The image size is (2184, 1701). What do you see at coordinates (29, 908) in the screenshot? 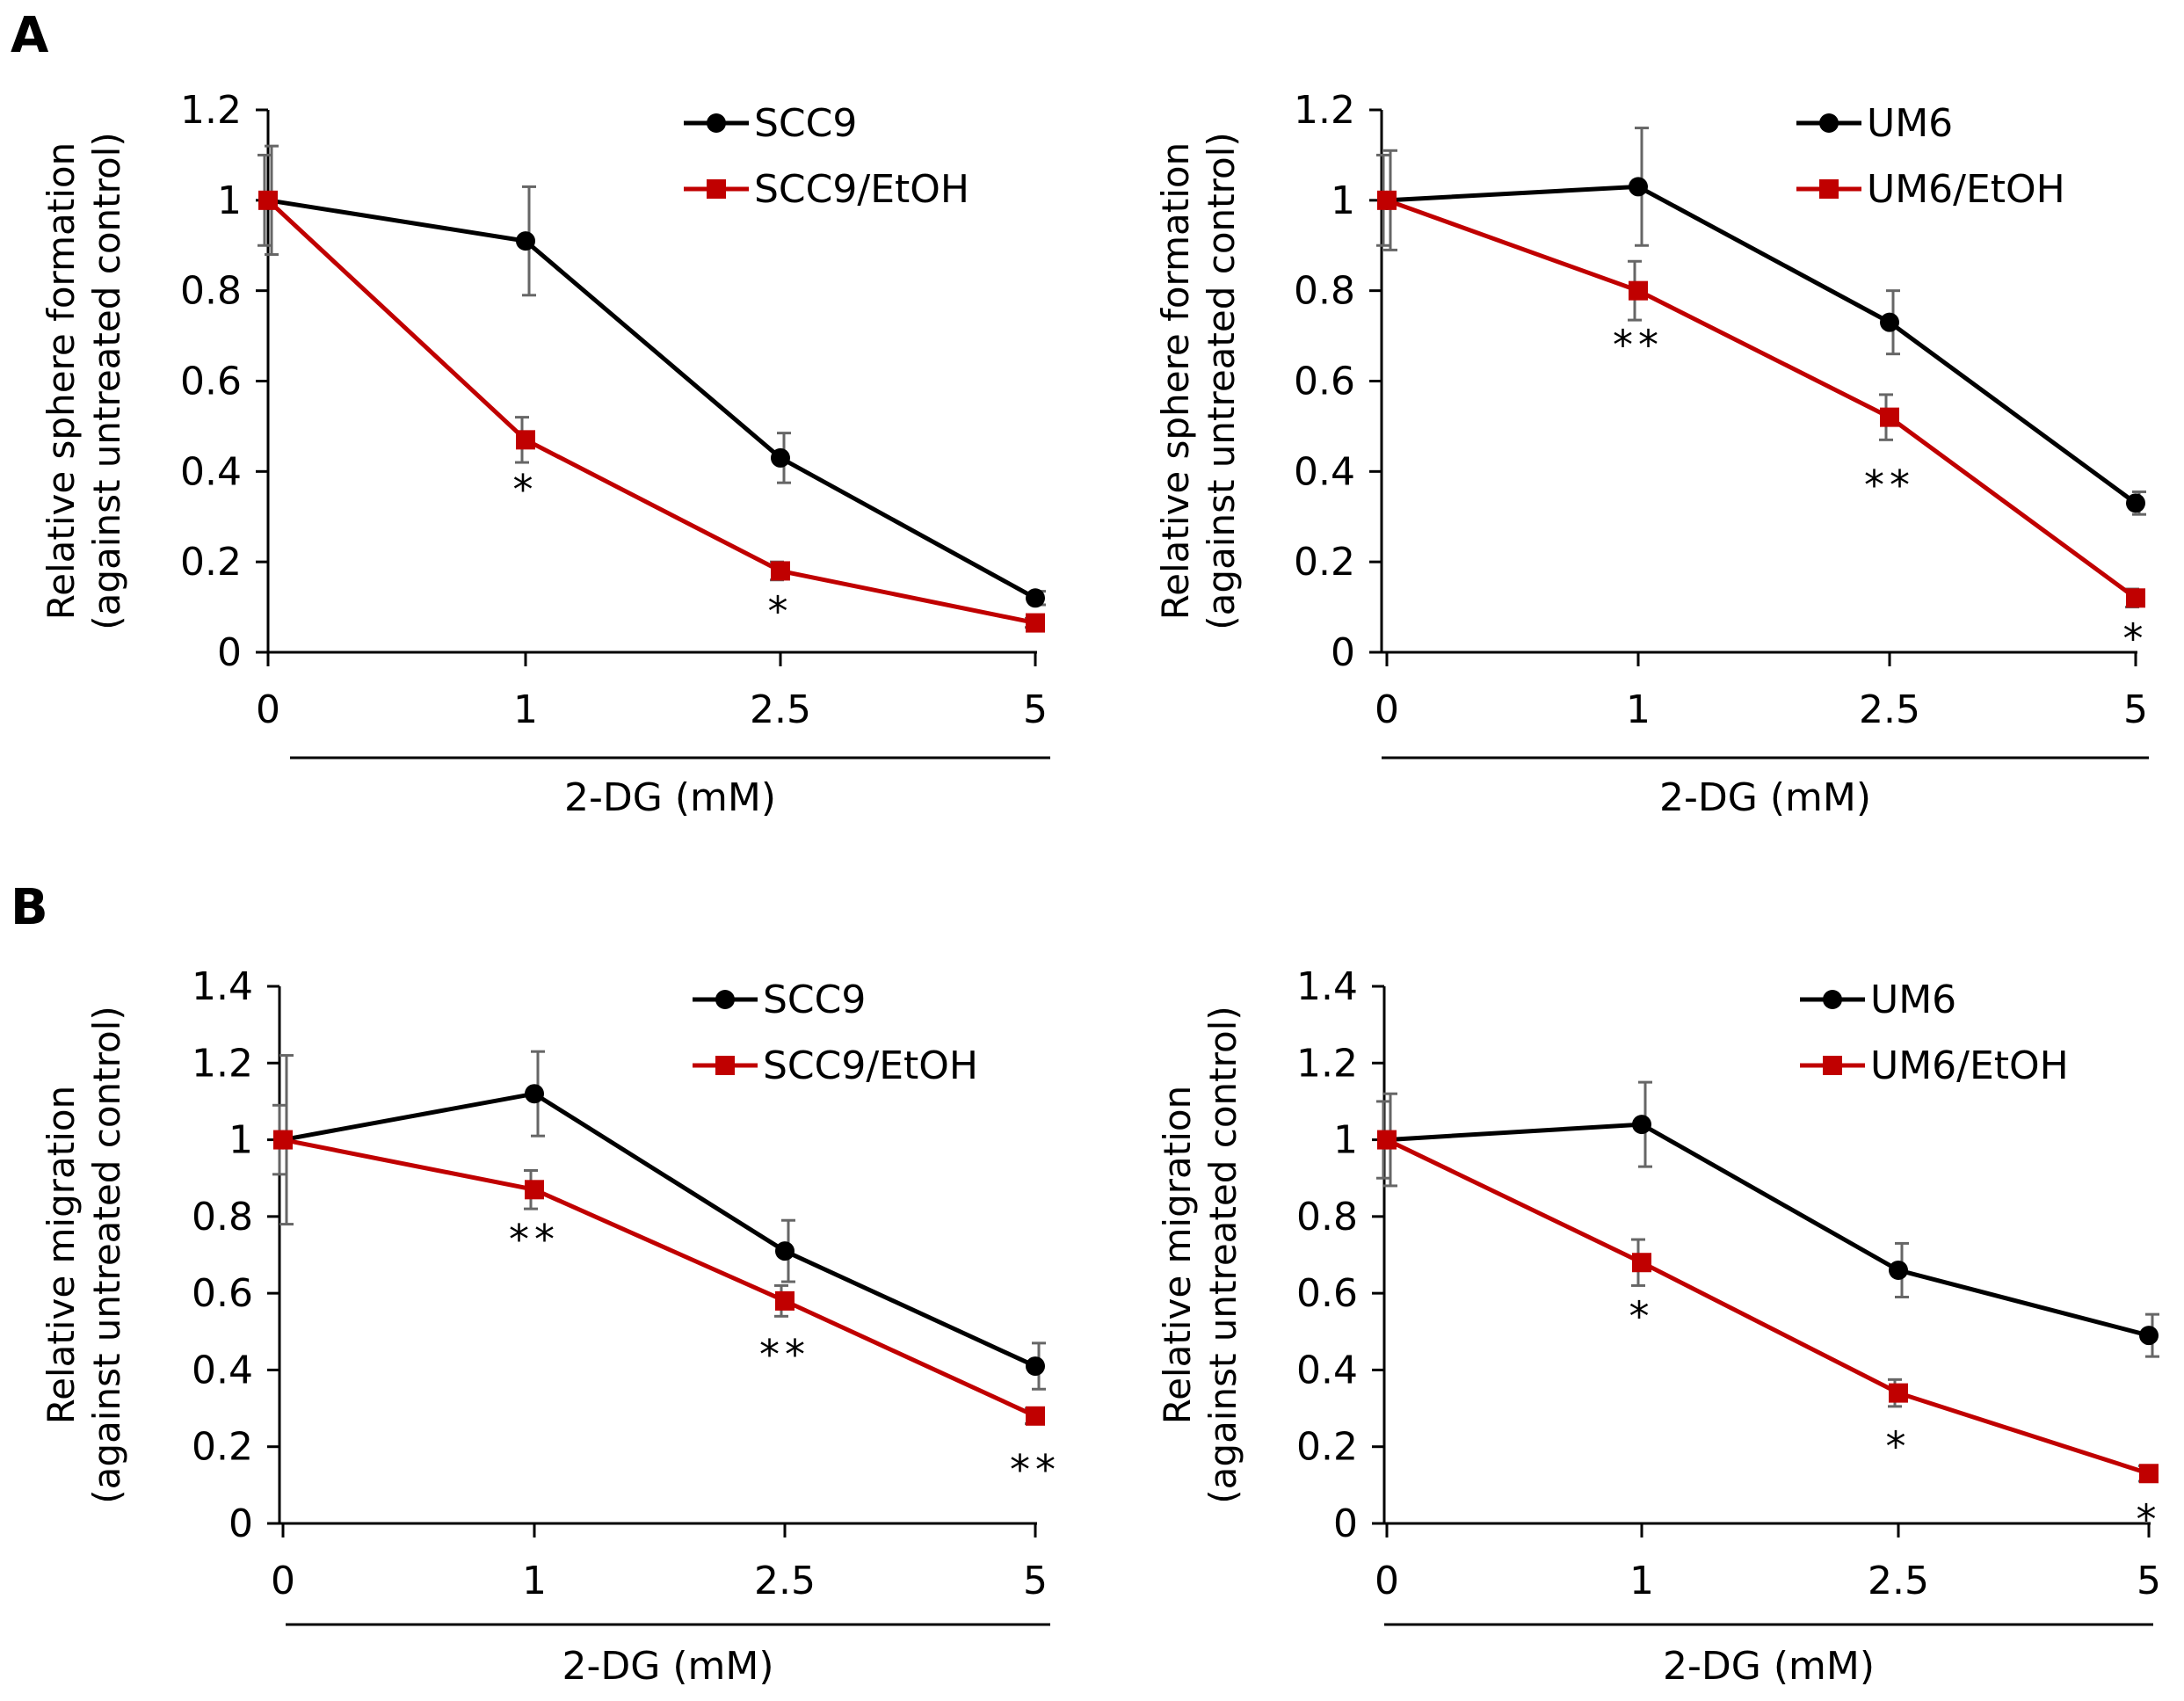
I see `panel-label-b: B` at bounding box center [29, 908].